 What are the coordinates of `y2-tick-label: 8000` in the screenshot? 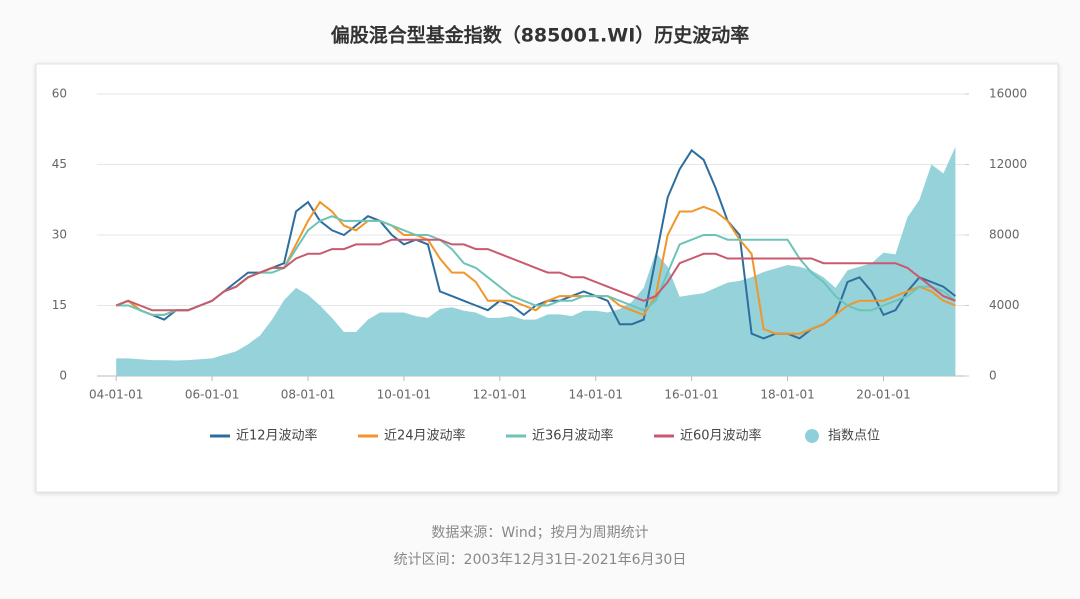 It's located at (1004, 235).